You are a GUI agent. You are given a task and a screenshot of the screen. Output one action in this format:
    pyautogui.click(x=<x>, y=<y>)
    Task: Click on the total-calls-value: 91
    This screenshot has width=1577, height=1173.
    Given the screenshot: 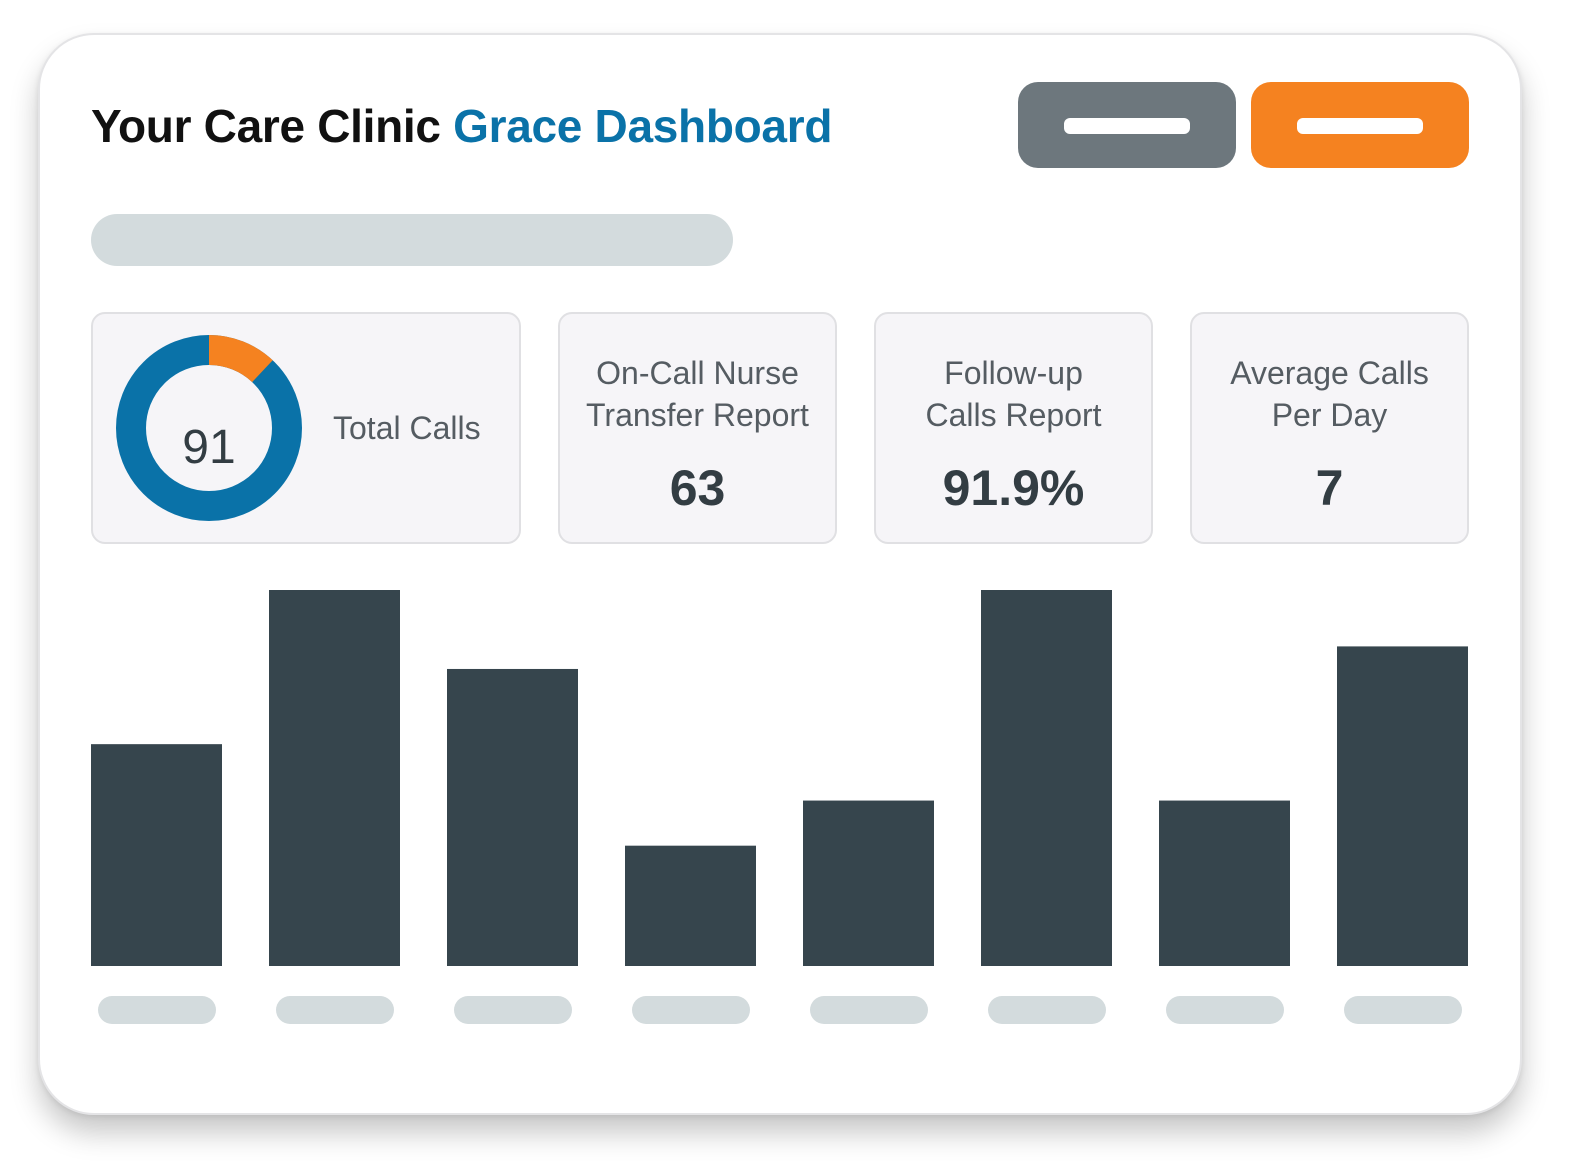 What is the action you would take?
    pyautogui.click(x=209, y=447)
    